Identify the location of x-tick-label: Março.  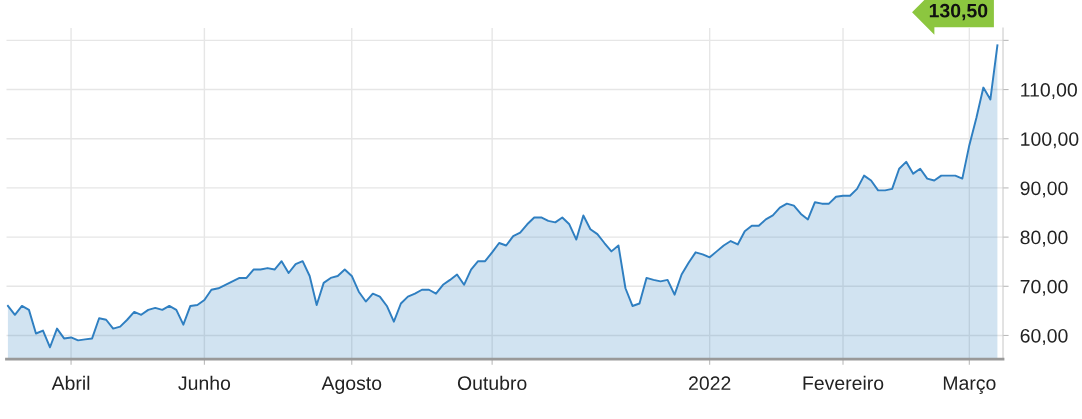
(969, 385).